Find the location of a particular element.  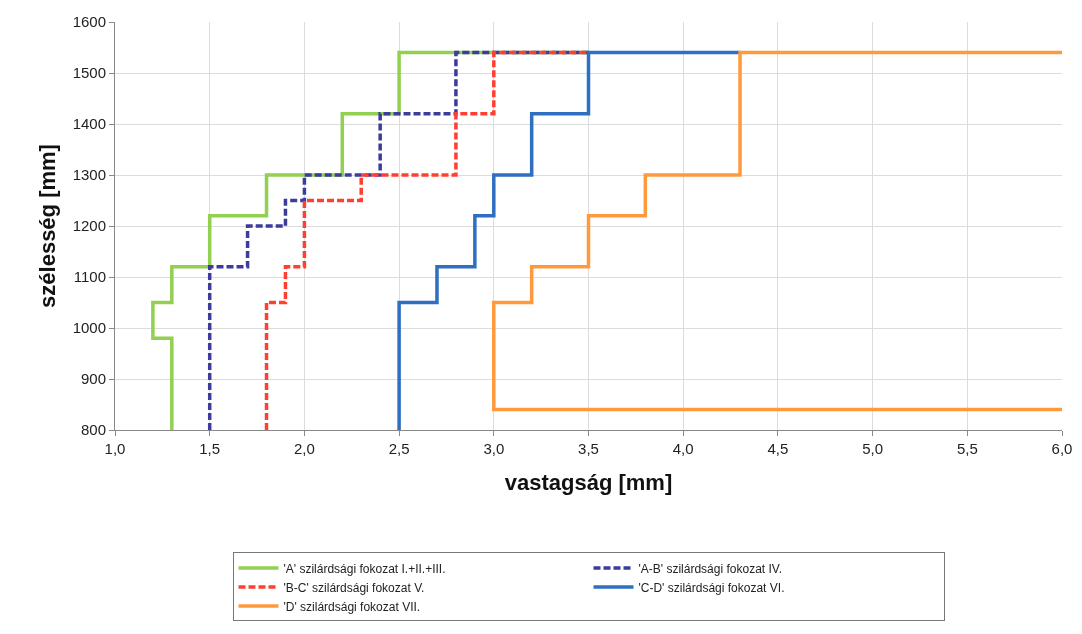

x-tick-label: 1,0 is located at coordinates (115, 448).